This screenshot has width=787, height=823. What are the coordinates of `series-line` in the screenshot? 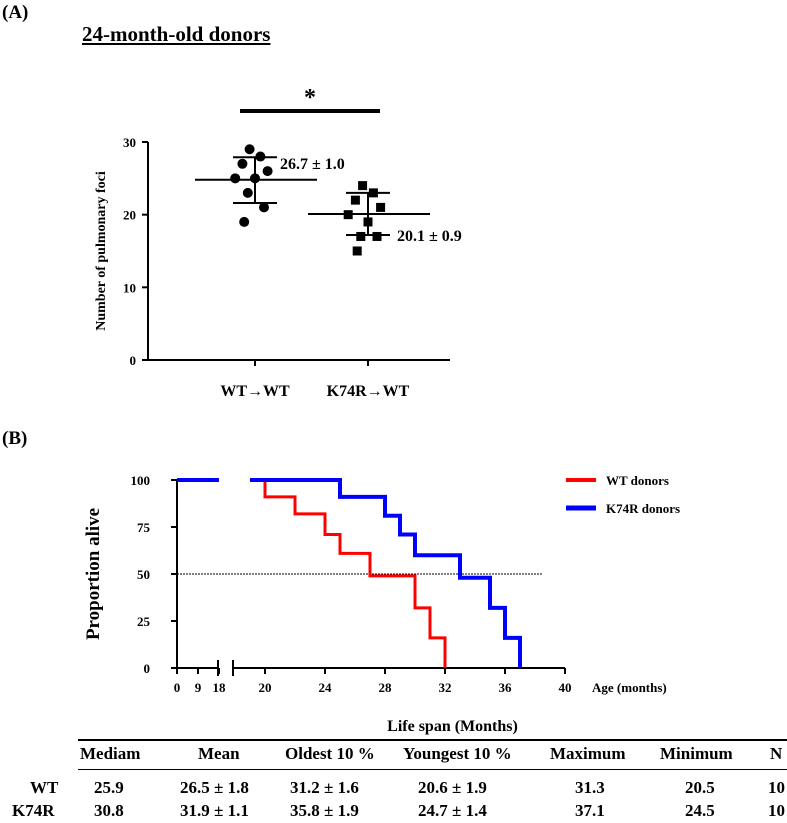 It's located at (349, 573).